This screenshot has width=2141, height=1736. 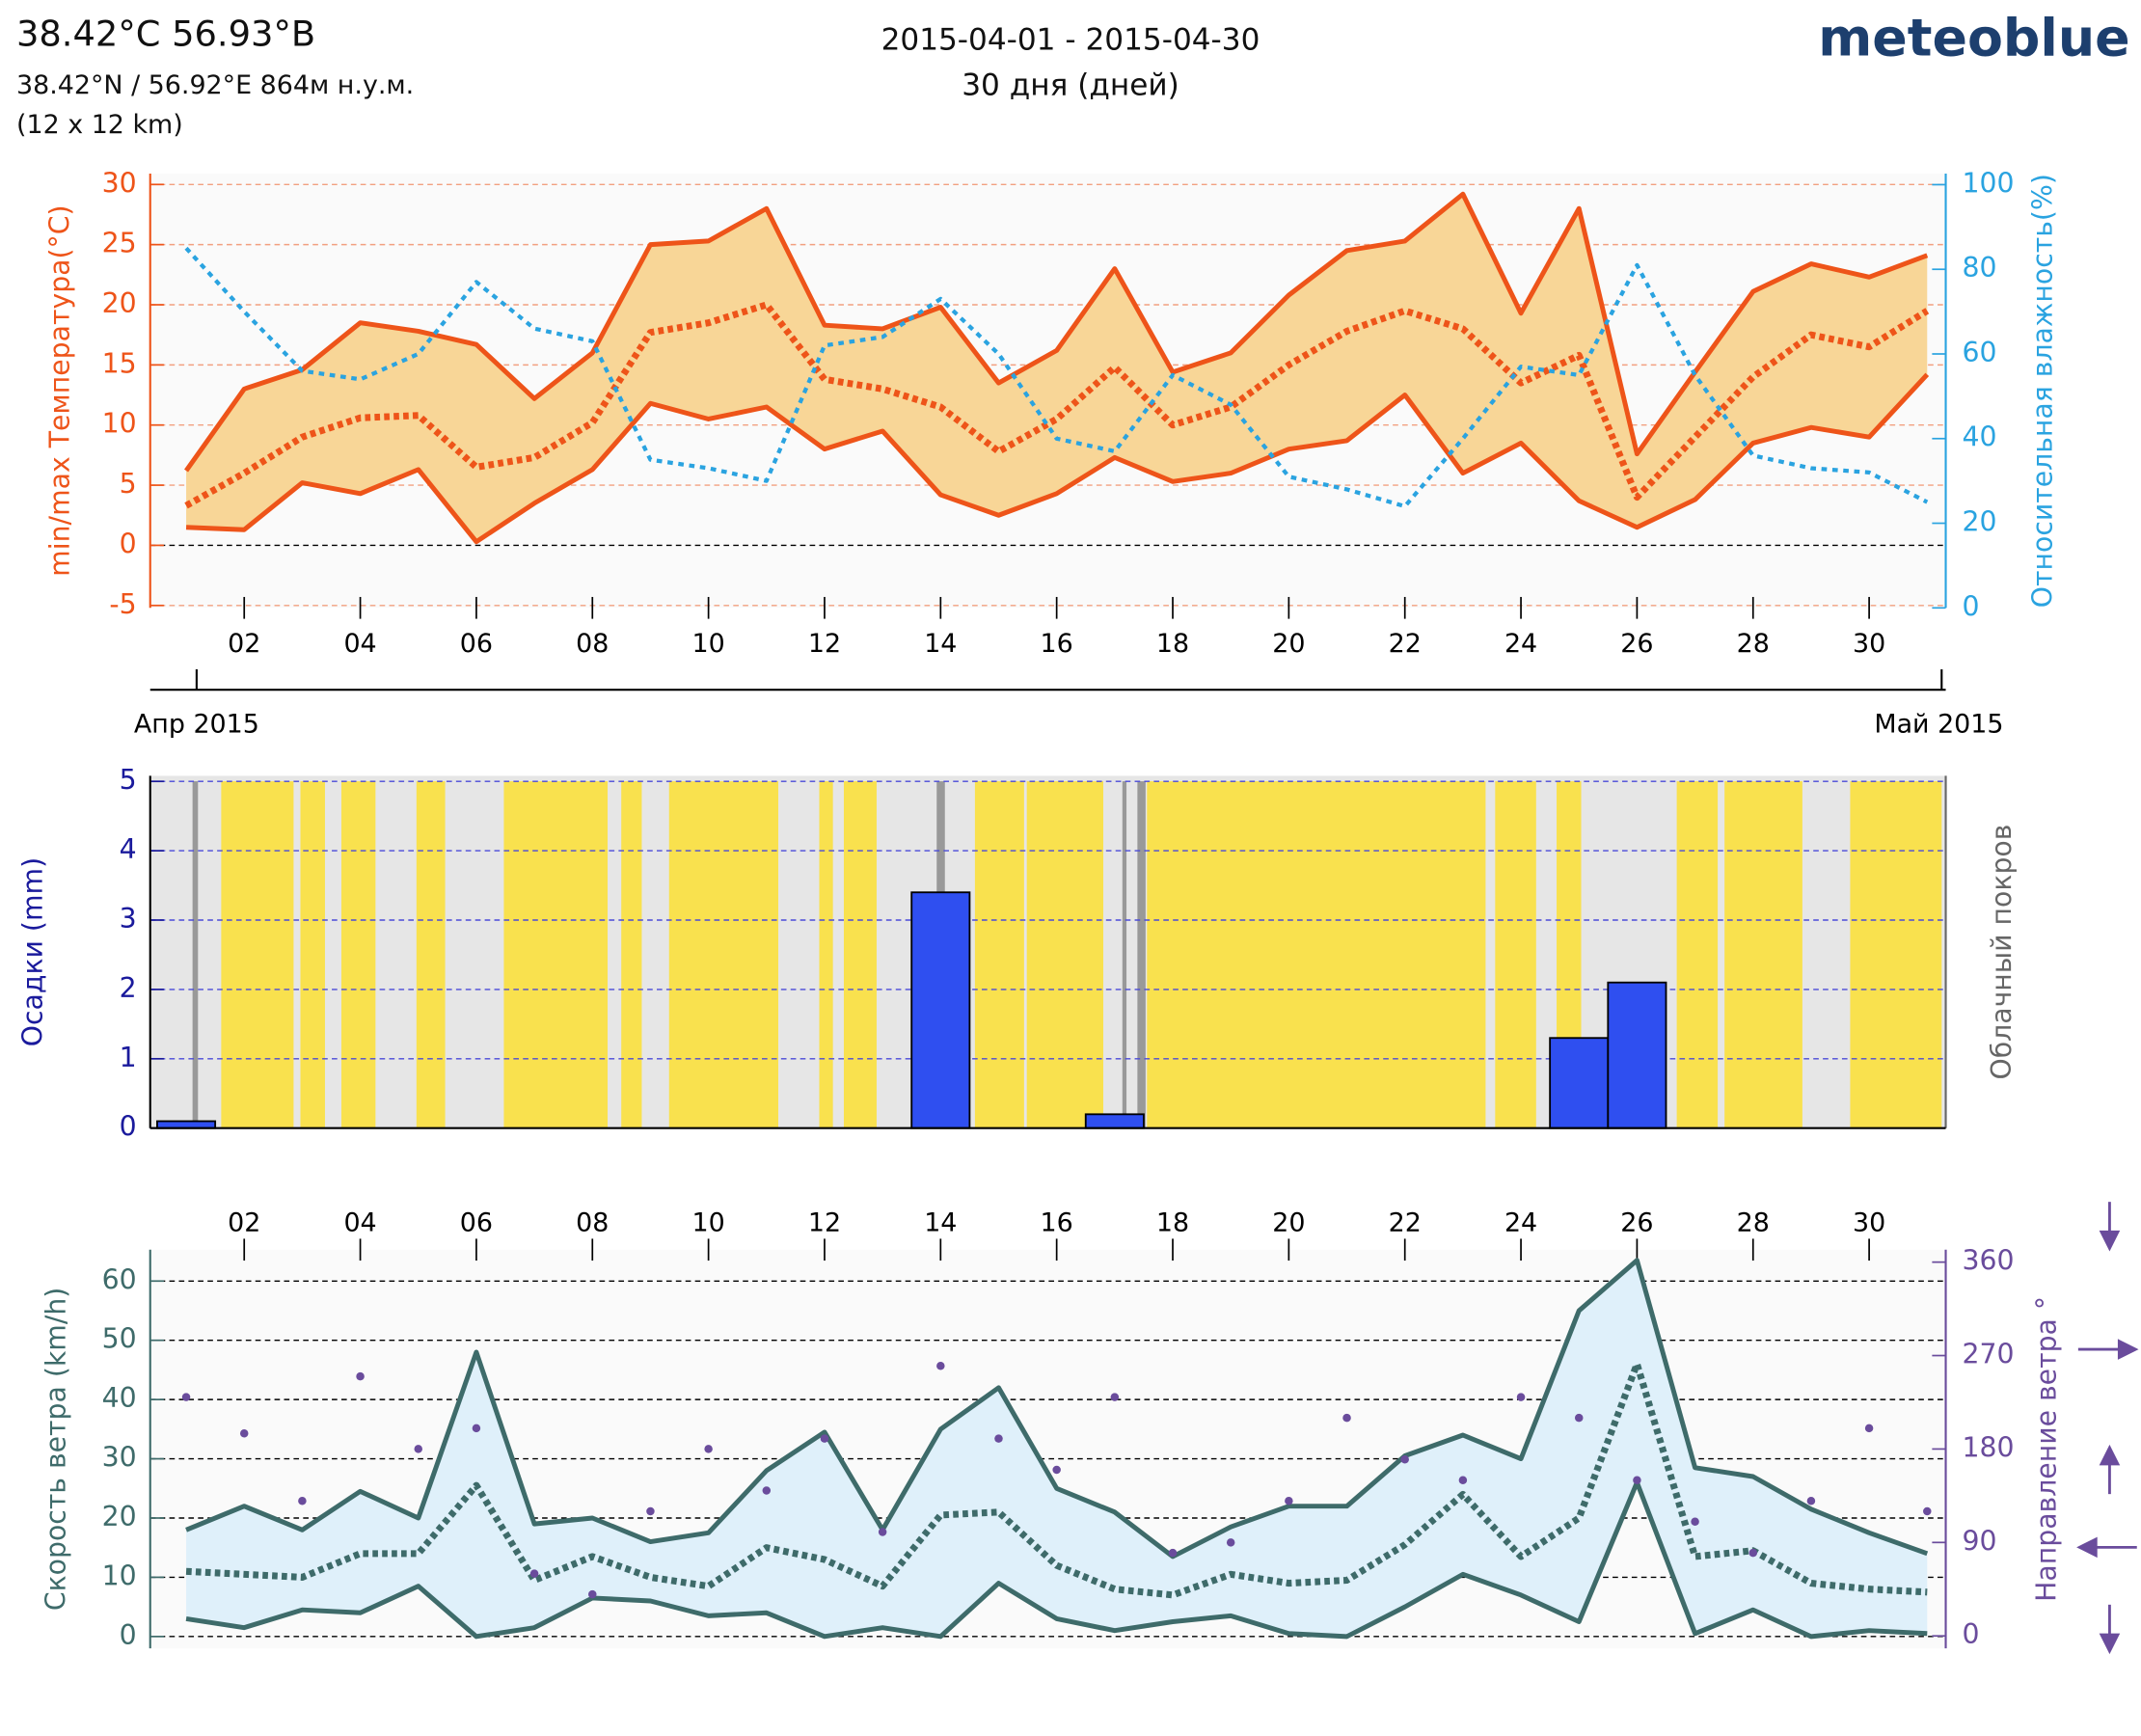 I want to click on y-tick-label: 2, so click(x=129, y=988).